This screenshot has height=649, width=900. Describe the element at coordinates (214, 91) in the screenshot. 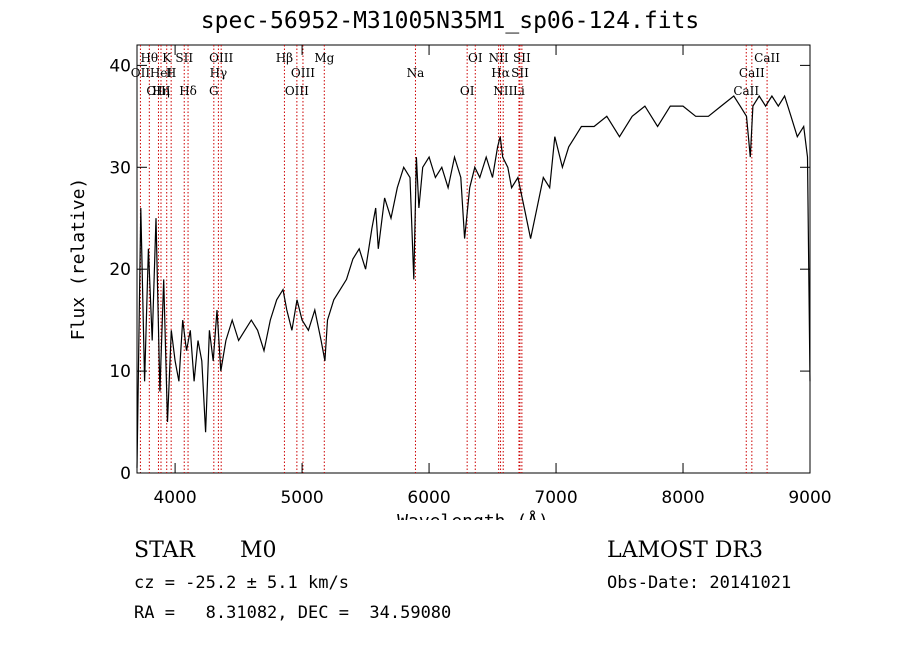

I see `spectral-line-label: G` at that location.